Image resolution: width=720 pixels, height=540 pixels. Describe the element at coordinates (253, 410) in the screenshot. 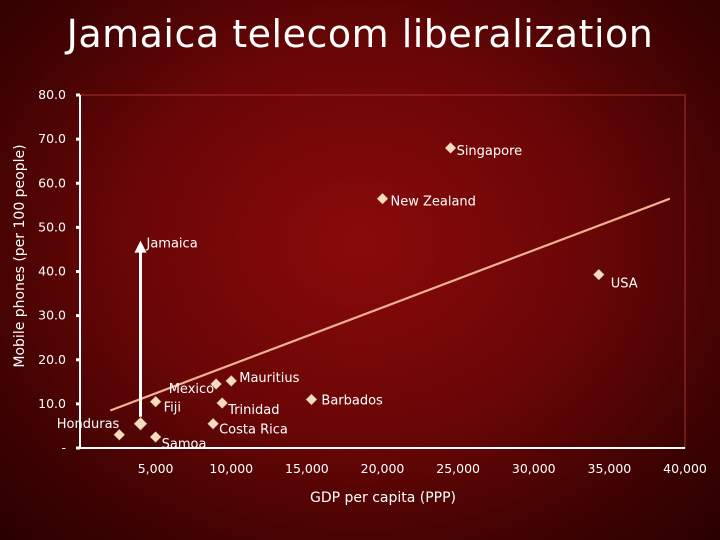

I see `data-label: Trinidad` at that location.